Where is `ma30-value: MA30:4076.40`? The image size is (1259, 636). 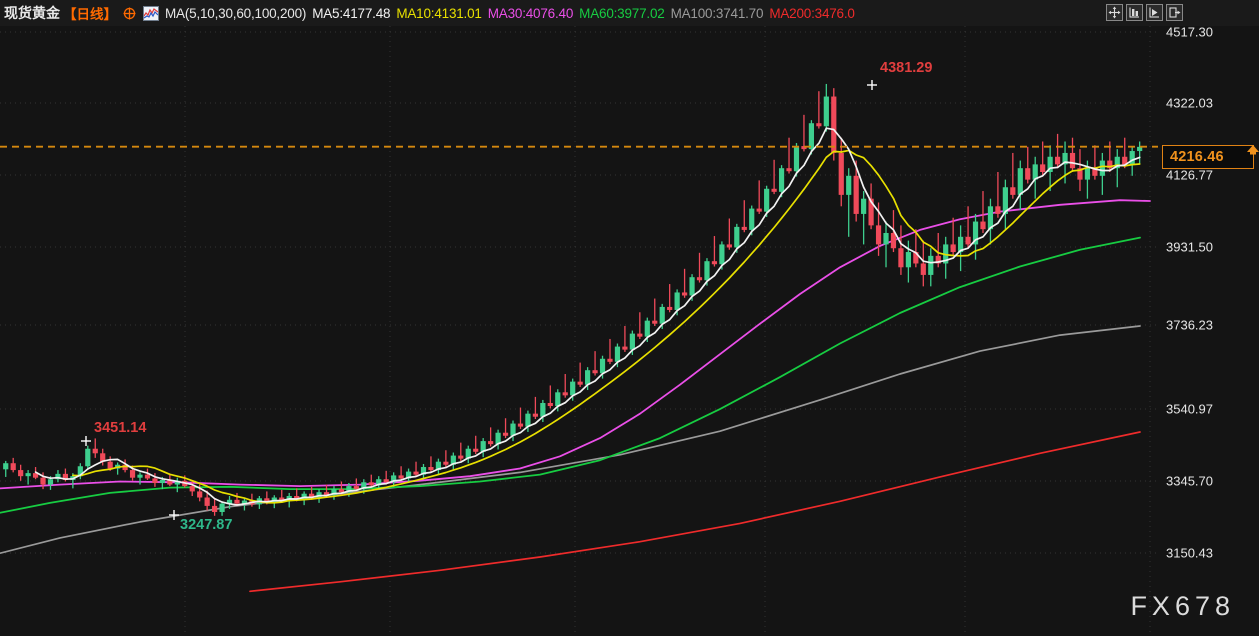 ma30-value: MA30:4076.40 is located at coordinates (530, 13).